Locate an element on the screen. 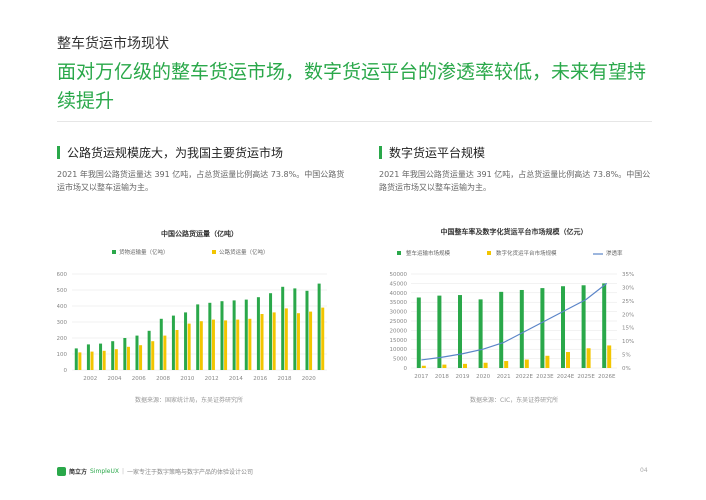 Image resolution: width=706 pixels, height=500 pixels. x-tick-label: 2016 is located at coordinates (260, 379).